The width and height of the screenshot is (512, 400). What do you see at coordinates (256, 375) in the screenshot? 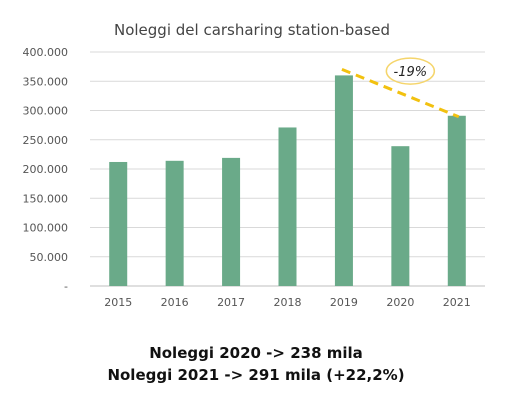
I see `caption-line-2021: Noleggi 2021 -> 291 mila (+22,2%)` at bounding box center [256, 375].